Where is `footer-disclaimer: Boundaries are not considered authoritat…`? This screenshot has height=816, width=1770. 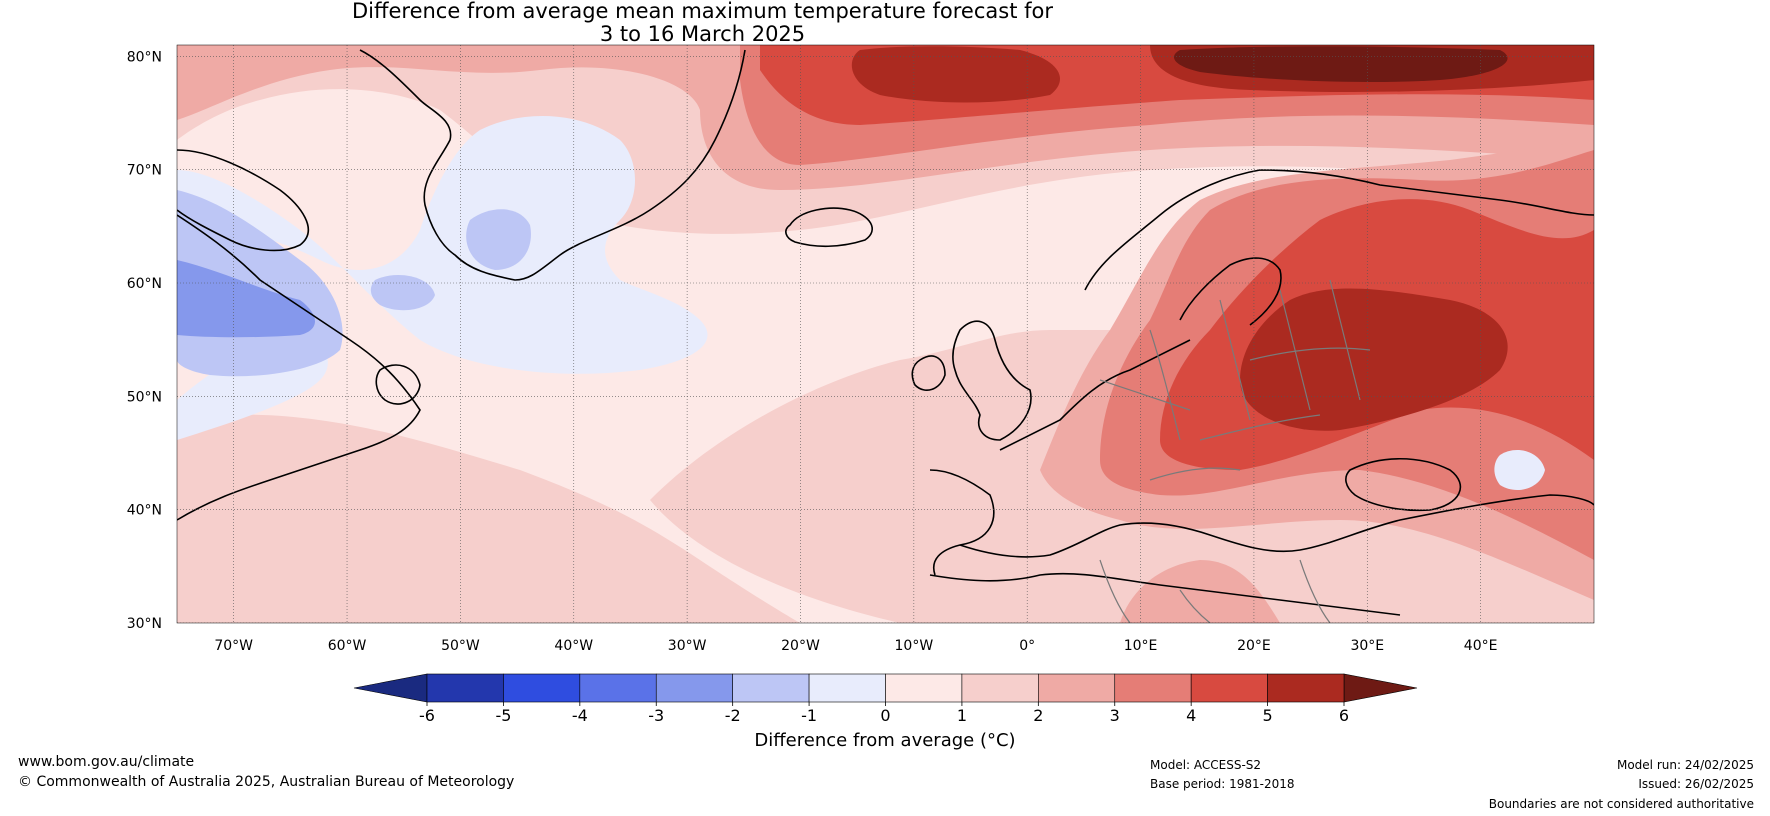 footer-disclaimer: Boundaries are not considered authoritat… is located at coordinates (1621, 804).